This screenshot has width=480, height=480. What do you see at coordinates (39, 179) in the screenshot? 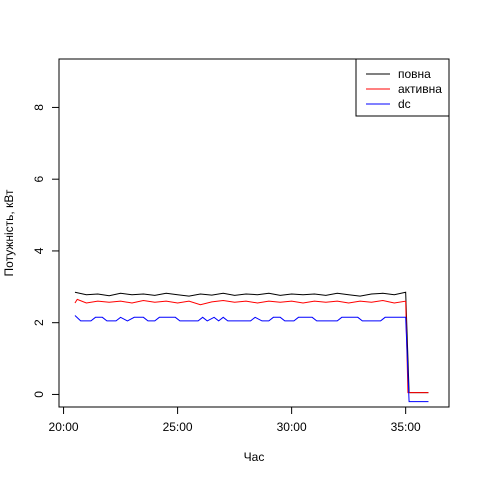
I see `y-tick-label: 6` at bounding box center [39, 179].